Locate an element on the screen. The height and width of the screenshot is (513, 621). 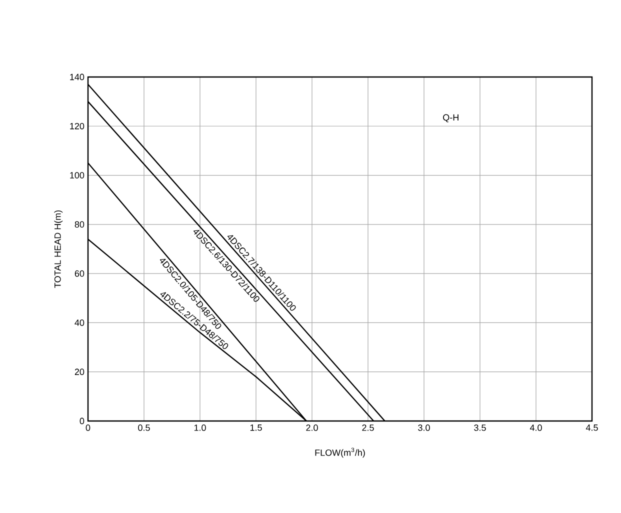
y-tick-label: 140 is located at coordinates (77, 77).